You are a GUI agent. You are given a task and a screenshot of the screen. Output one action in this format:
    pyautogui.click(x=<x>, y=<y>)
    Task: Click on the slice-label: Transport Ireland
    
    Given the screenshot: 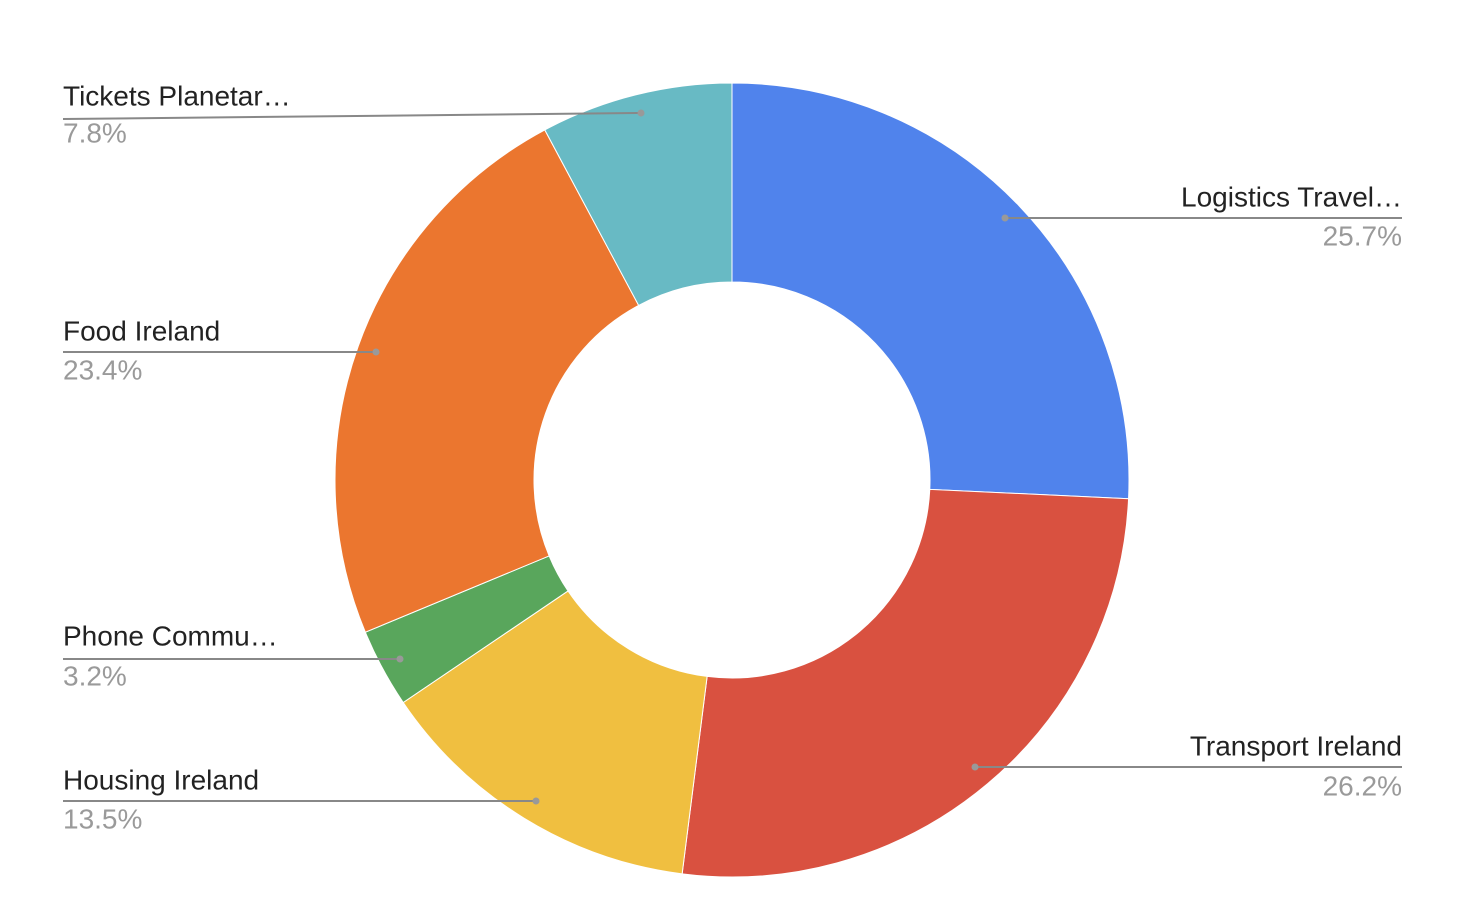 What is the action you would take?
    pyautogui.click(x=1296, y=745)
    